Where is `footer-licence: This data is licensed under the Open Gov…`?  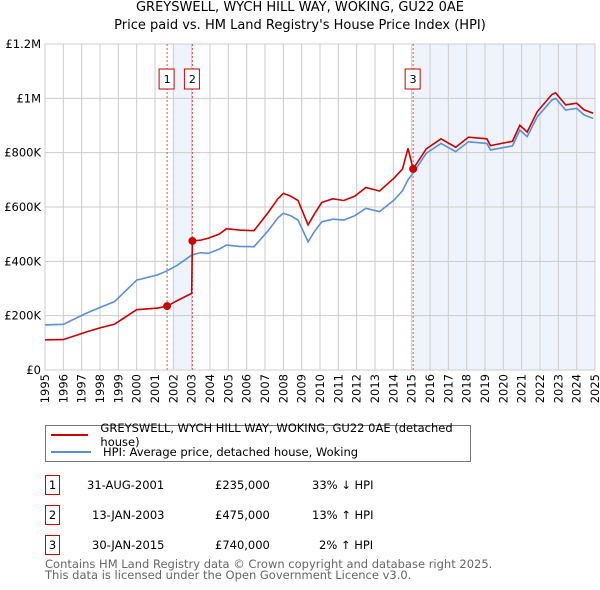 footer-licence: This data is licensed under the Open Gov… is located at coordinates (228, 575).